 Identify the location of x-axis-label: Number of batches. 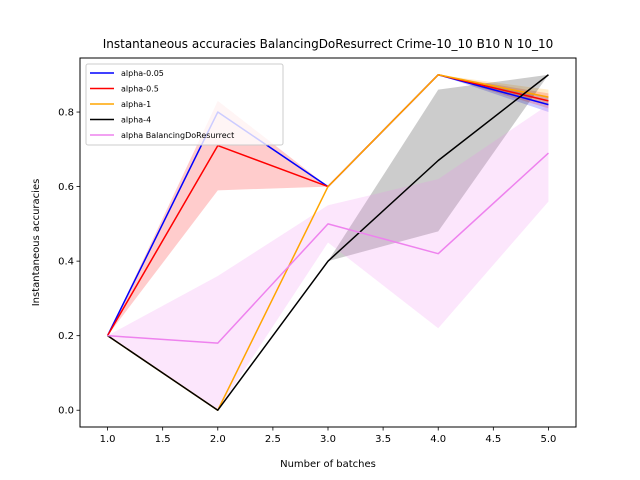
(328, 464).